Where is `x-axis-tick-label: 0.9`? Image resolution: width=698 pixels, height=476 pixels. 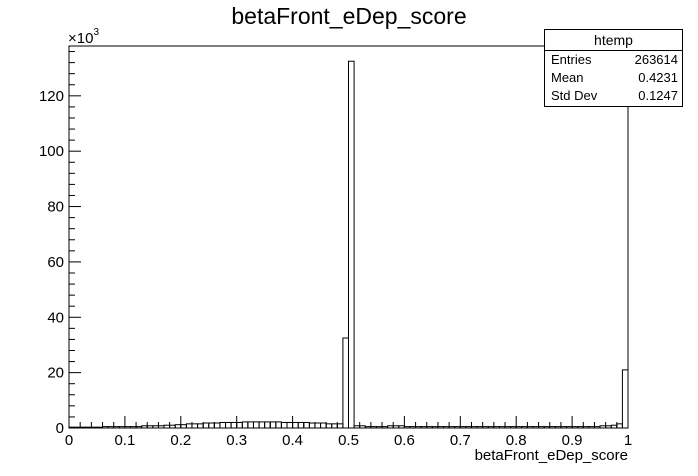
x-axis-tick-label: 0.9 is located at coordinates (572, 440).